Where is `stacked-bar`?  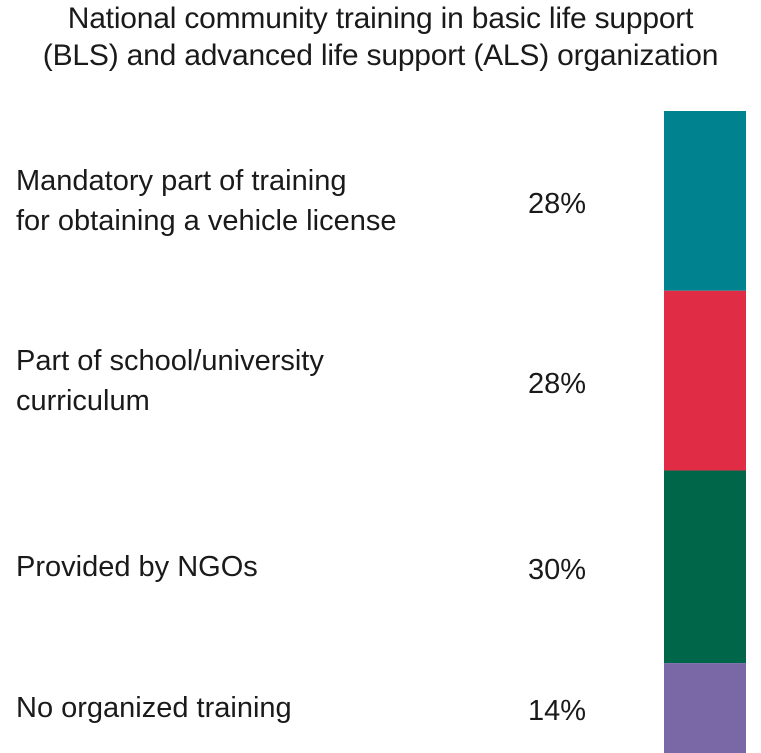
stacked-bar is located at coordinates (705, 432).